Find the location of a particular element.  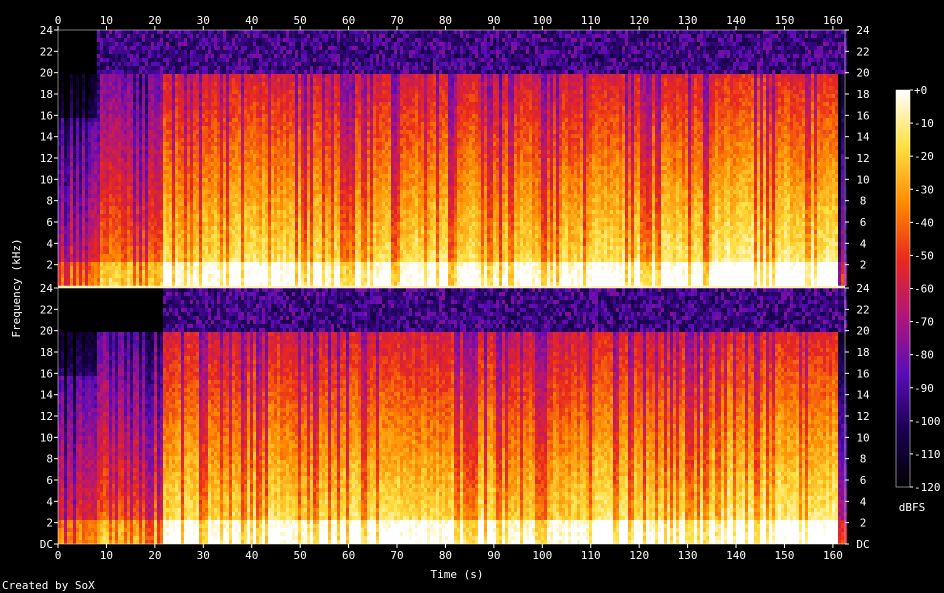

x-ticks-bottom: 0 10 20 30 40 50 60 70 80 90 100 110 120 130 140 150 160 is located at coordinates (449, 553).